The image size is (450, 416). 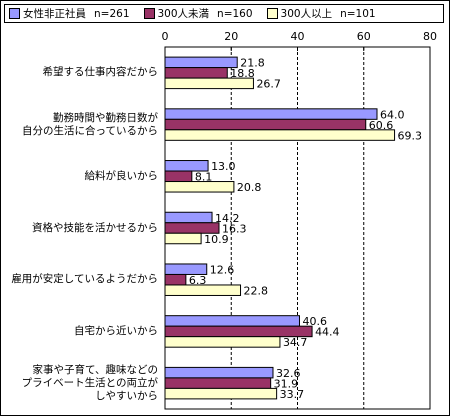 I want to click on legend: 女性非正社員 n=261 300人未満 n=160 300人以上 n=101, so click(x=224, y=13).